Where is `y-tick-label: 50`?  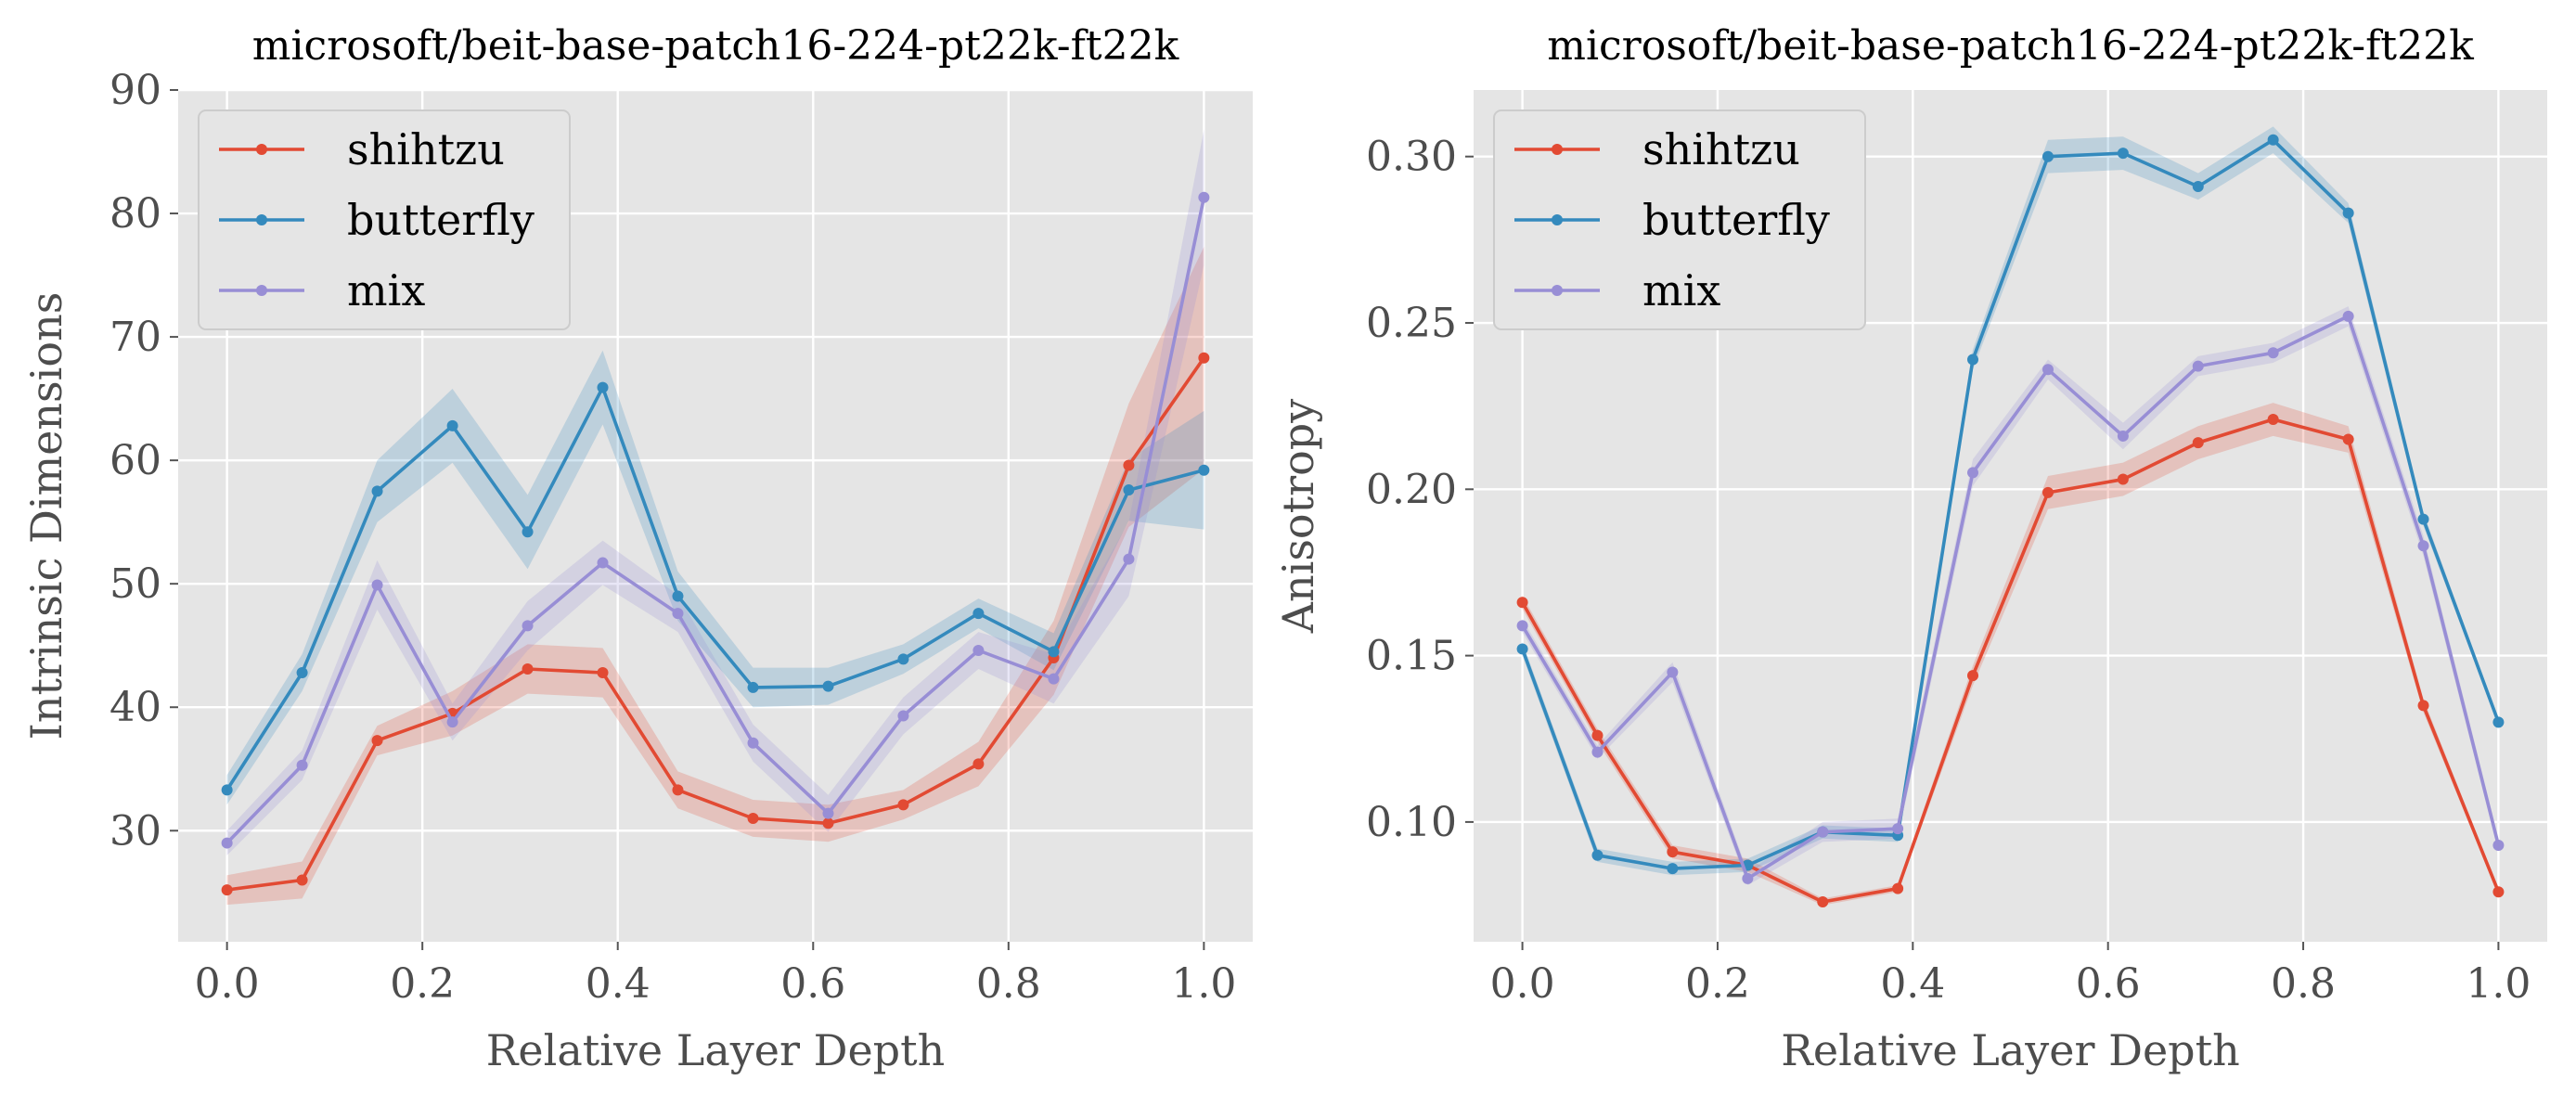 y-tick-label: 50 is located at coordinates (135, 584).